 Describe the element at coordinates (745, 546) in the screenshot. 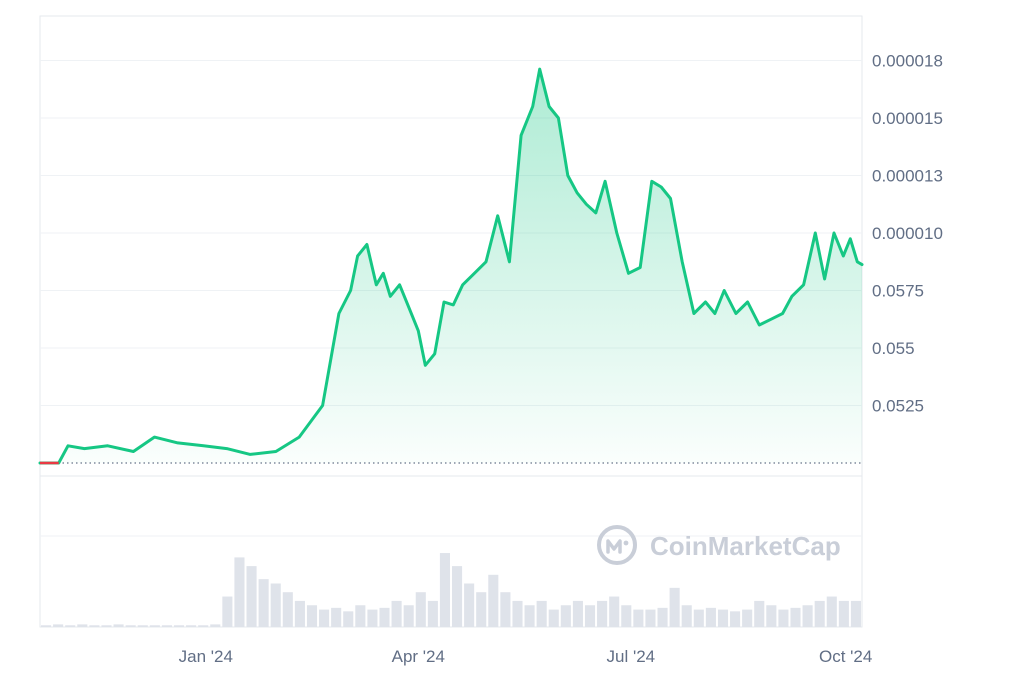

I see `watermark-text: CoinMarketCap` at that location.